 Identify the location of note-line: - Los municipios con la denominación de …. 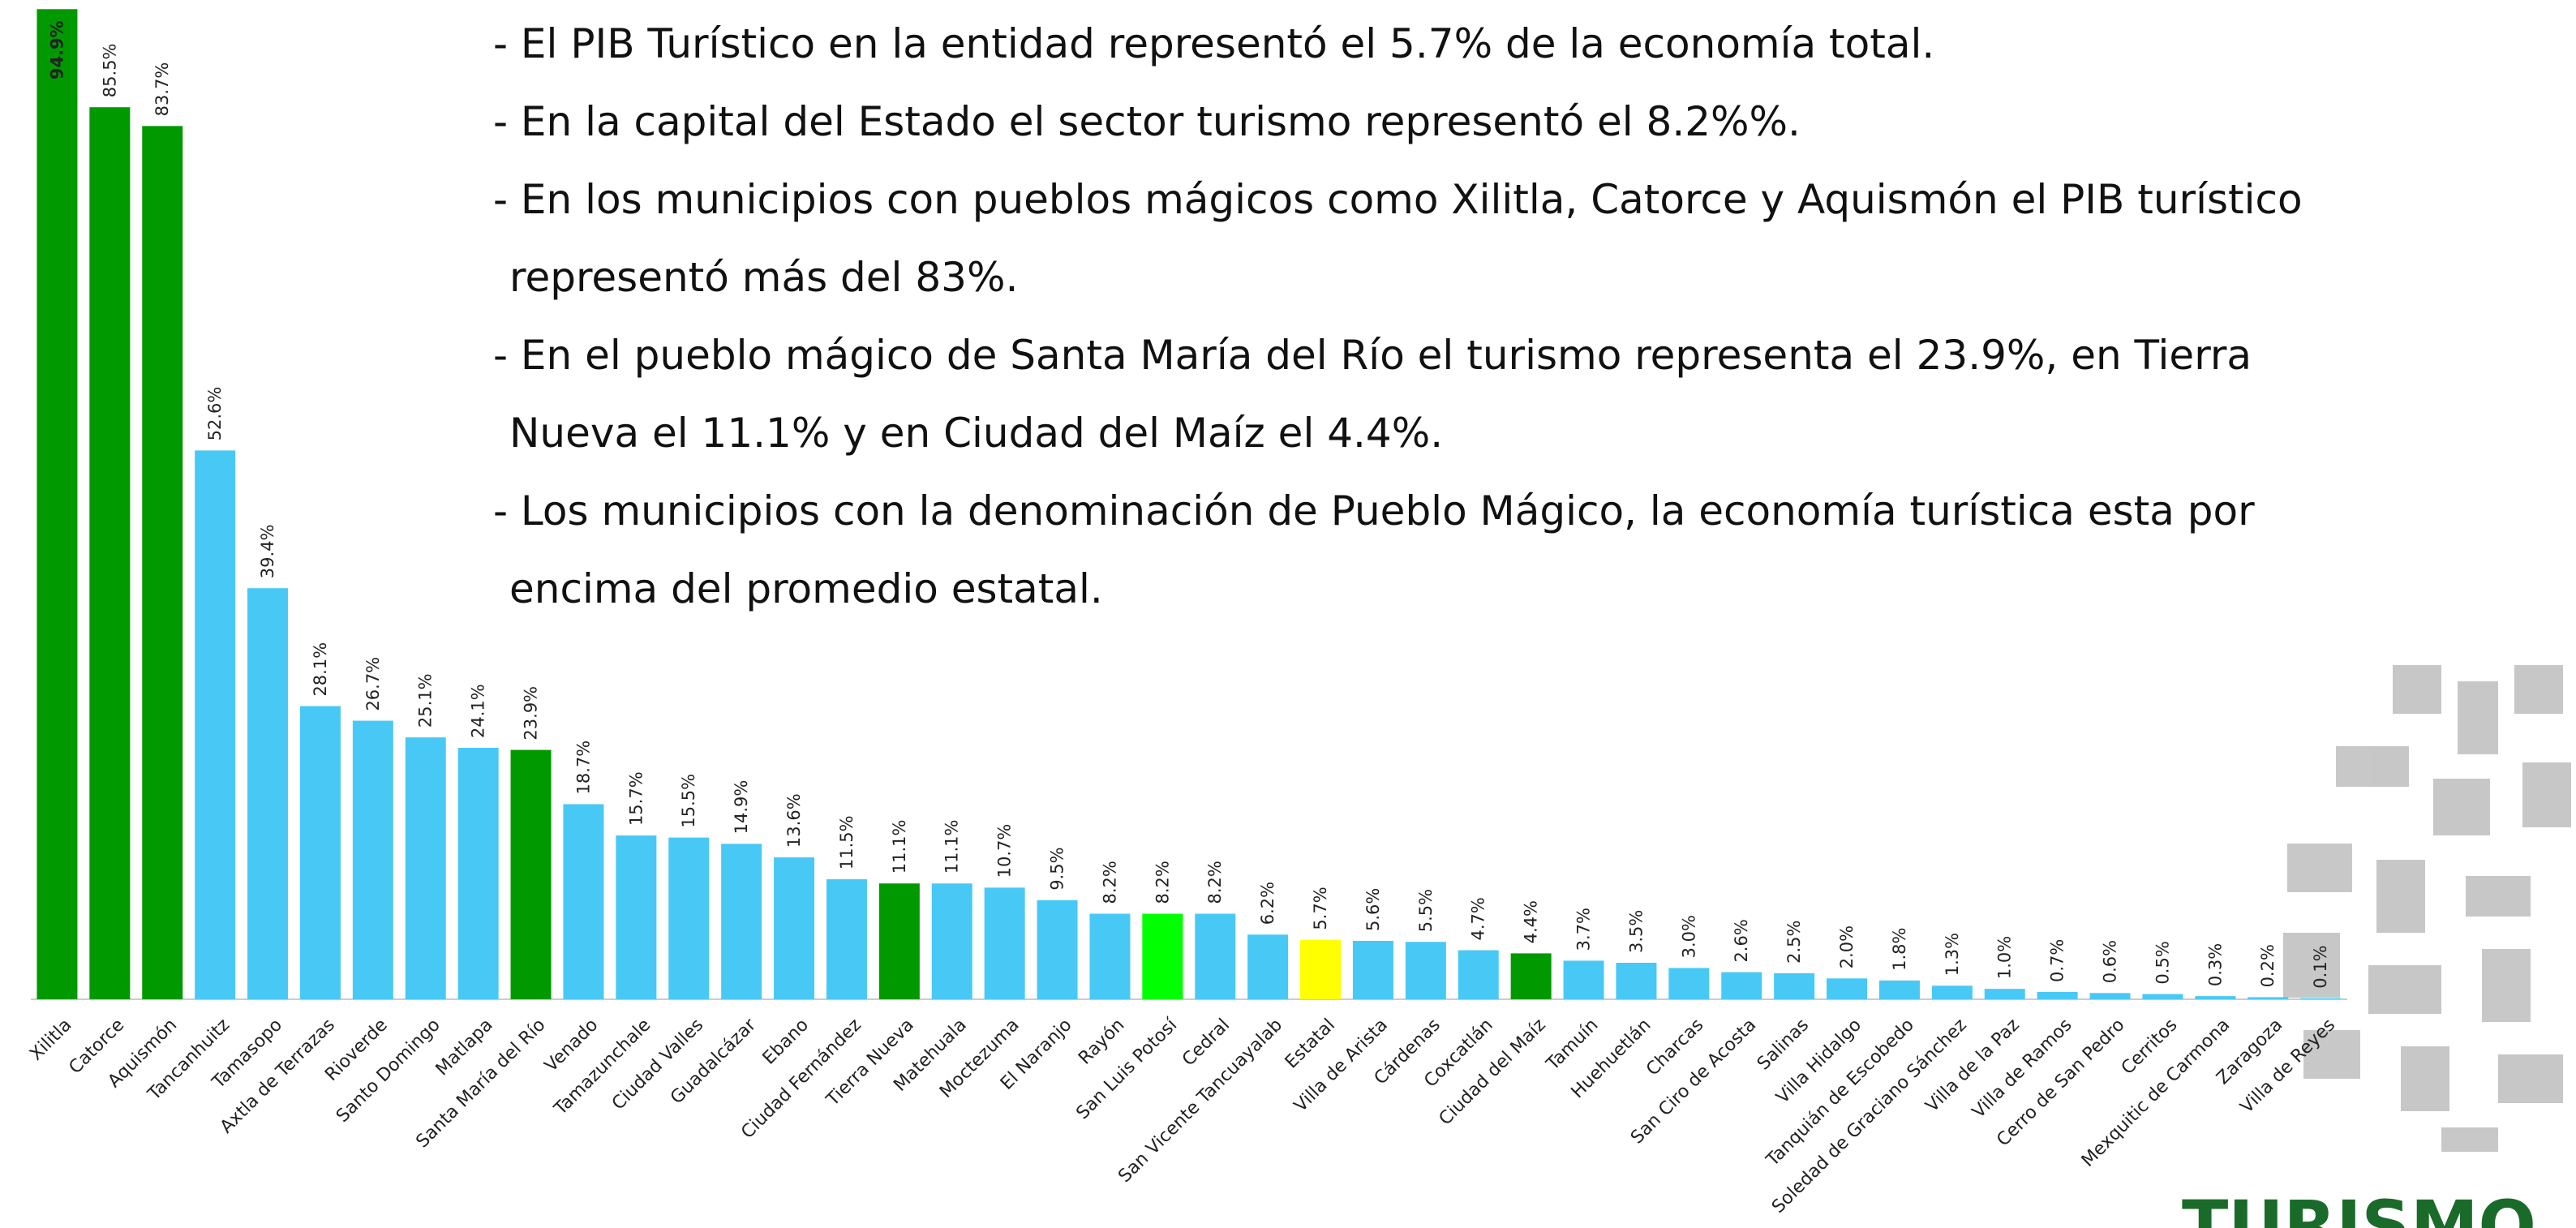
(1374, 511).